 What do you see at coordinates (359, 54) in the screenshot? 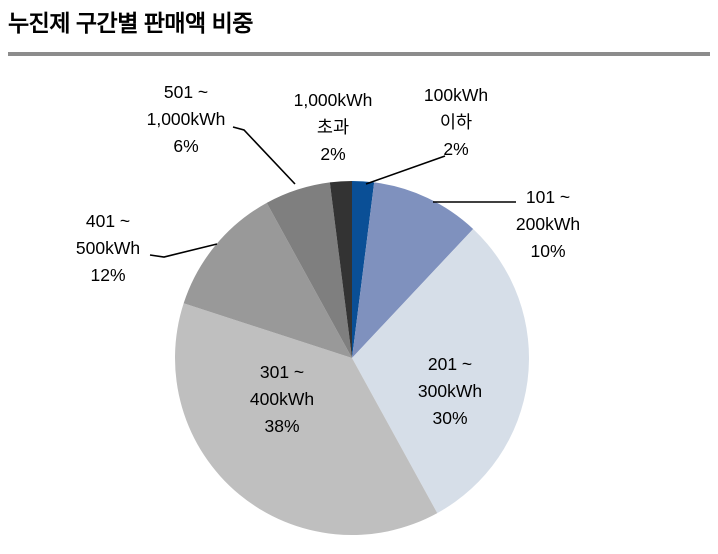
I see `title-underline` at bounding box center [359, 54].